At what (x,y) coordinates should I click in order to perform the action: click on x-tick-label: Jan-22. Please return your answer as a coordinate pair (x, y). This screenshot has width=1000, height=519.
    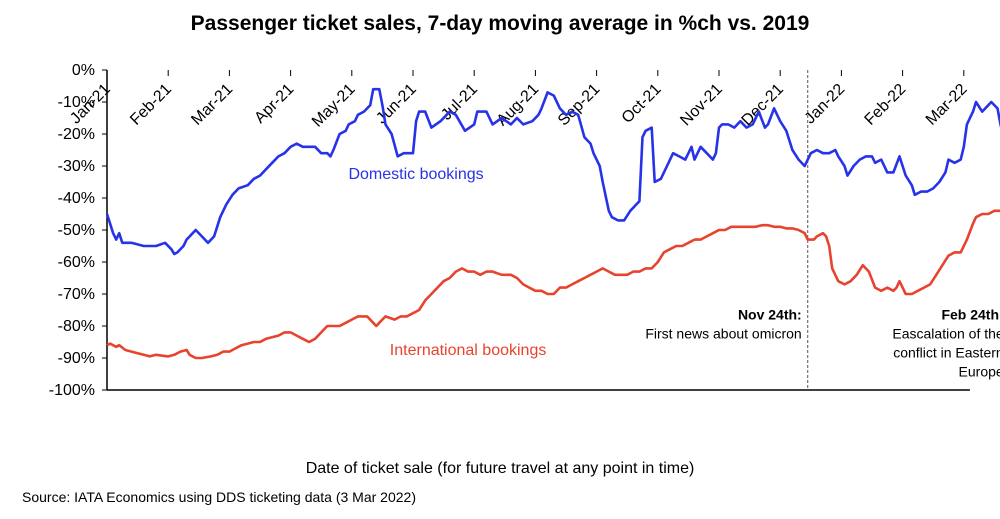
    Looking at the image, I should click on (825, 104).